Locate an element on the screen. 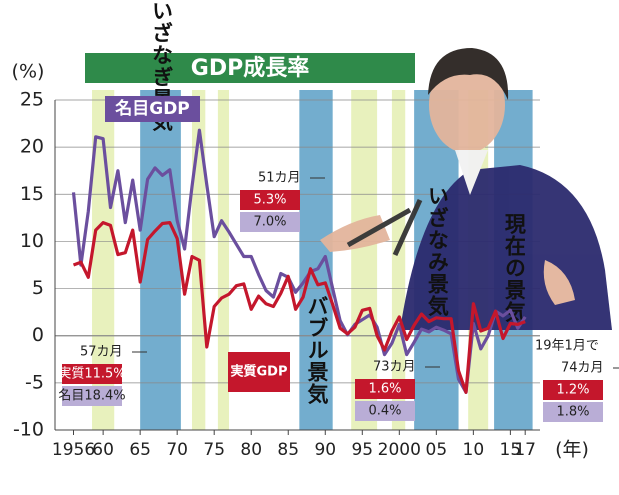 This screenshot has width=619, height=495. x-tick-label: 60 is located at coordinates (103, 450).